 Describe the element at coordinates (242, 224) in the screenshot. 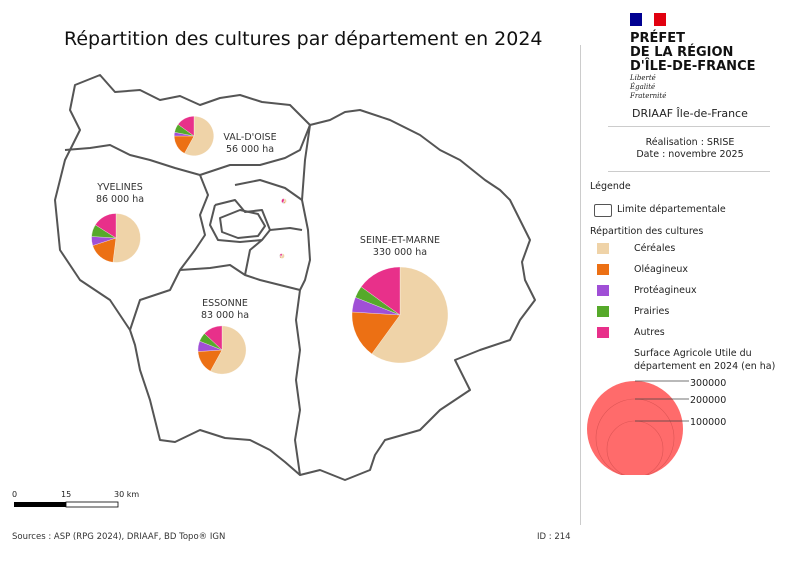

I see `boundary-paris` at that location.